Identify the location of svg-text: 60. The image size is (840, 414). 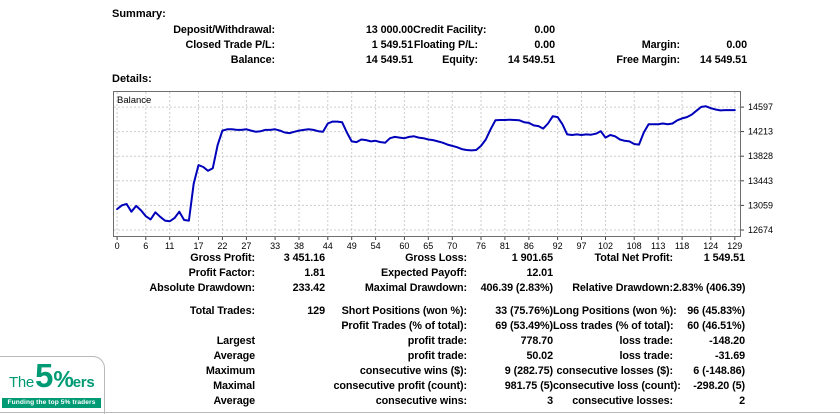
(404, 246).